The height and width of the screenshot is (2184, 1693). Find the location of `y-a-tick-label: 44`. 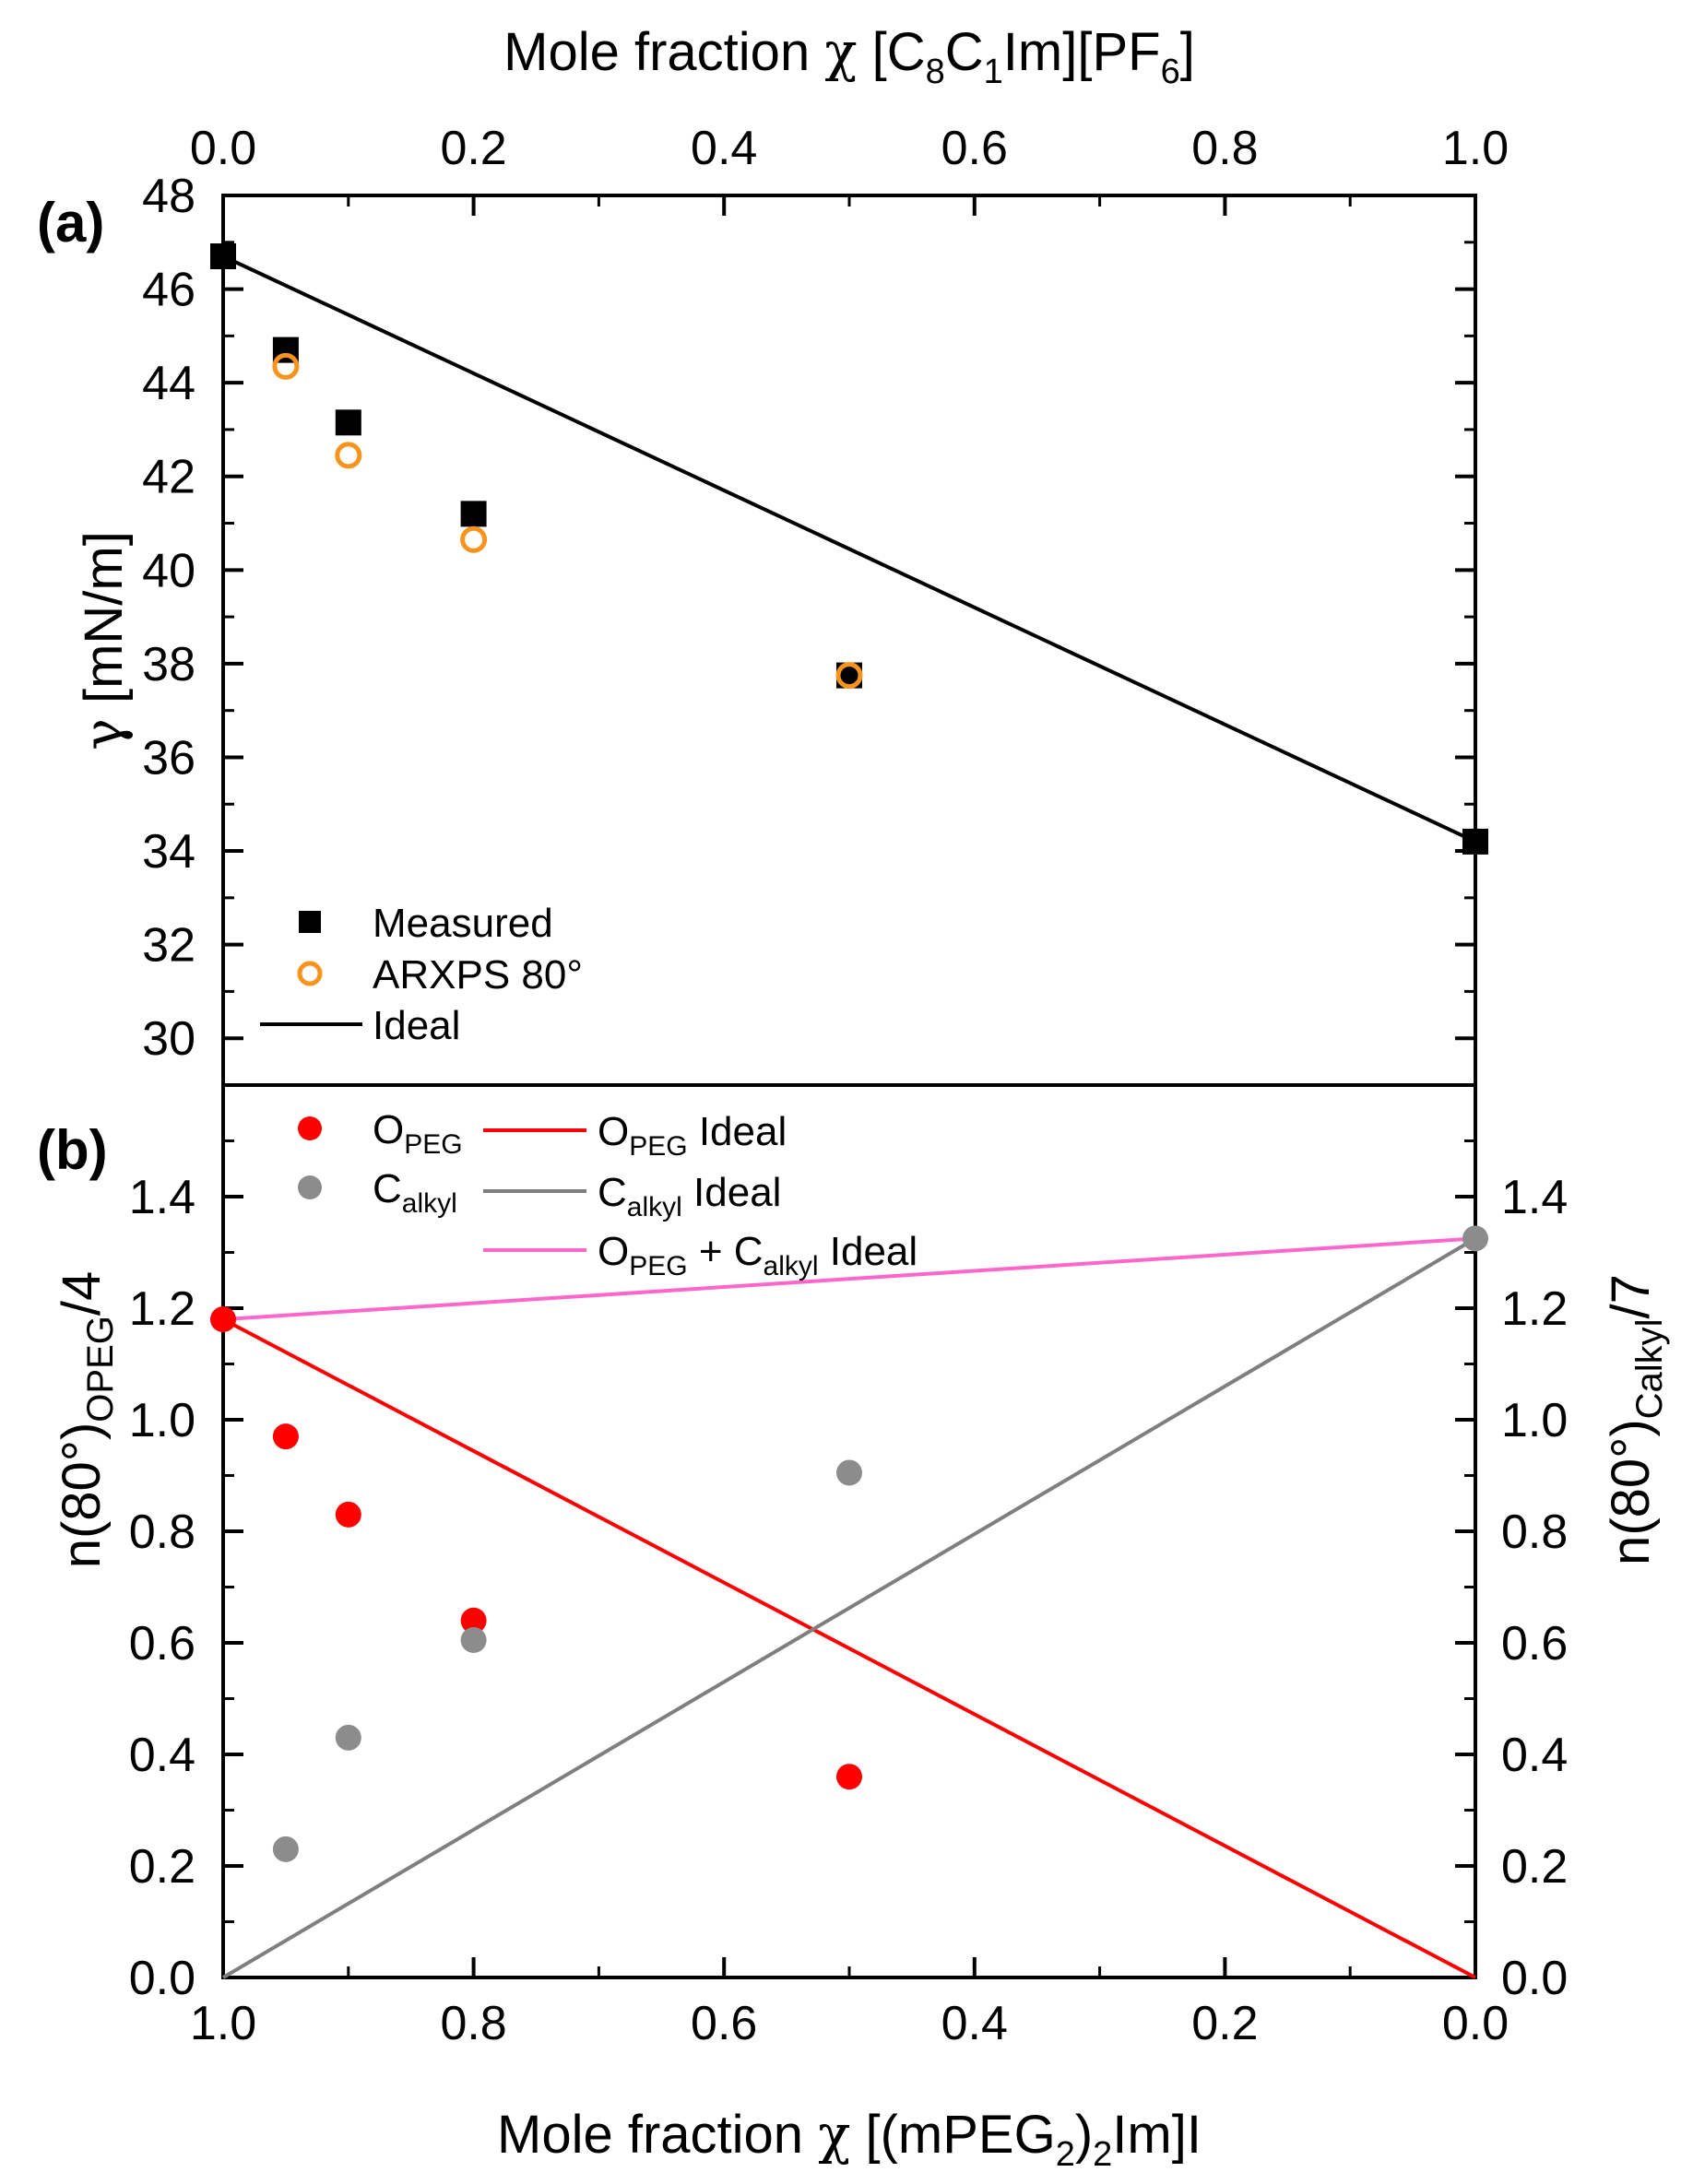

y-a-tick-label: 44 is located at coordinates (168, 383).